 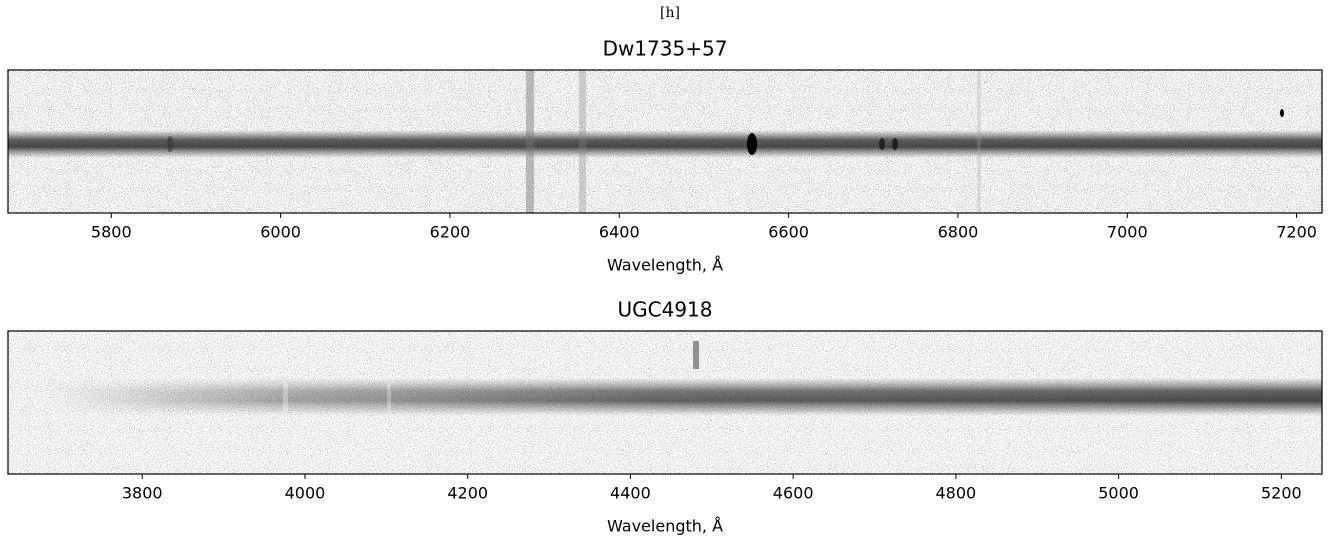 I want to click on x-tick-label: 4000, so click(x=305, y=493).